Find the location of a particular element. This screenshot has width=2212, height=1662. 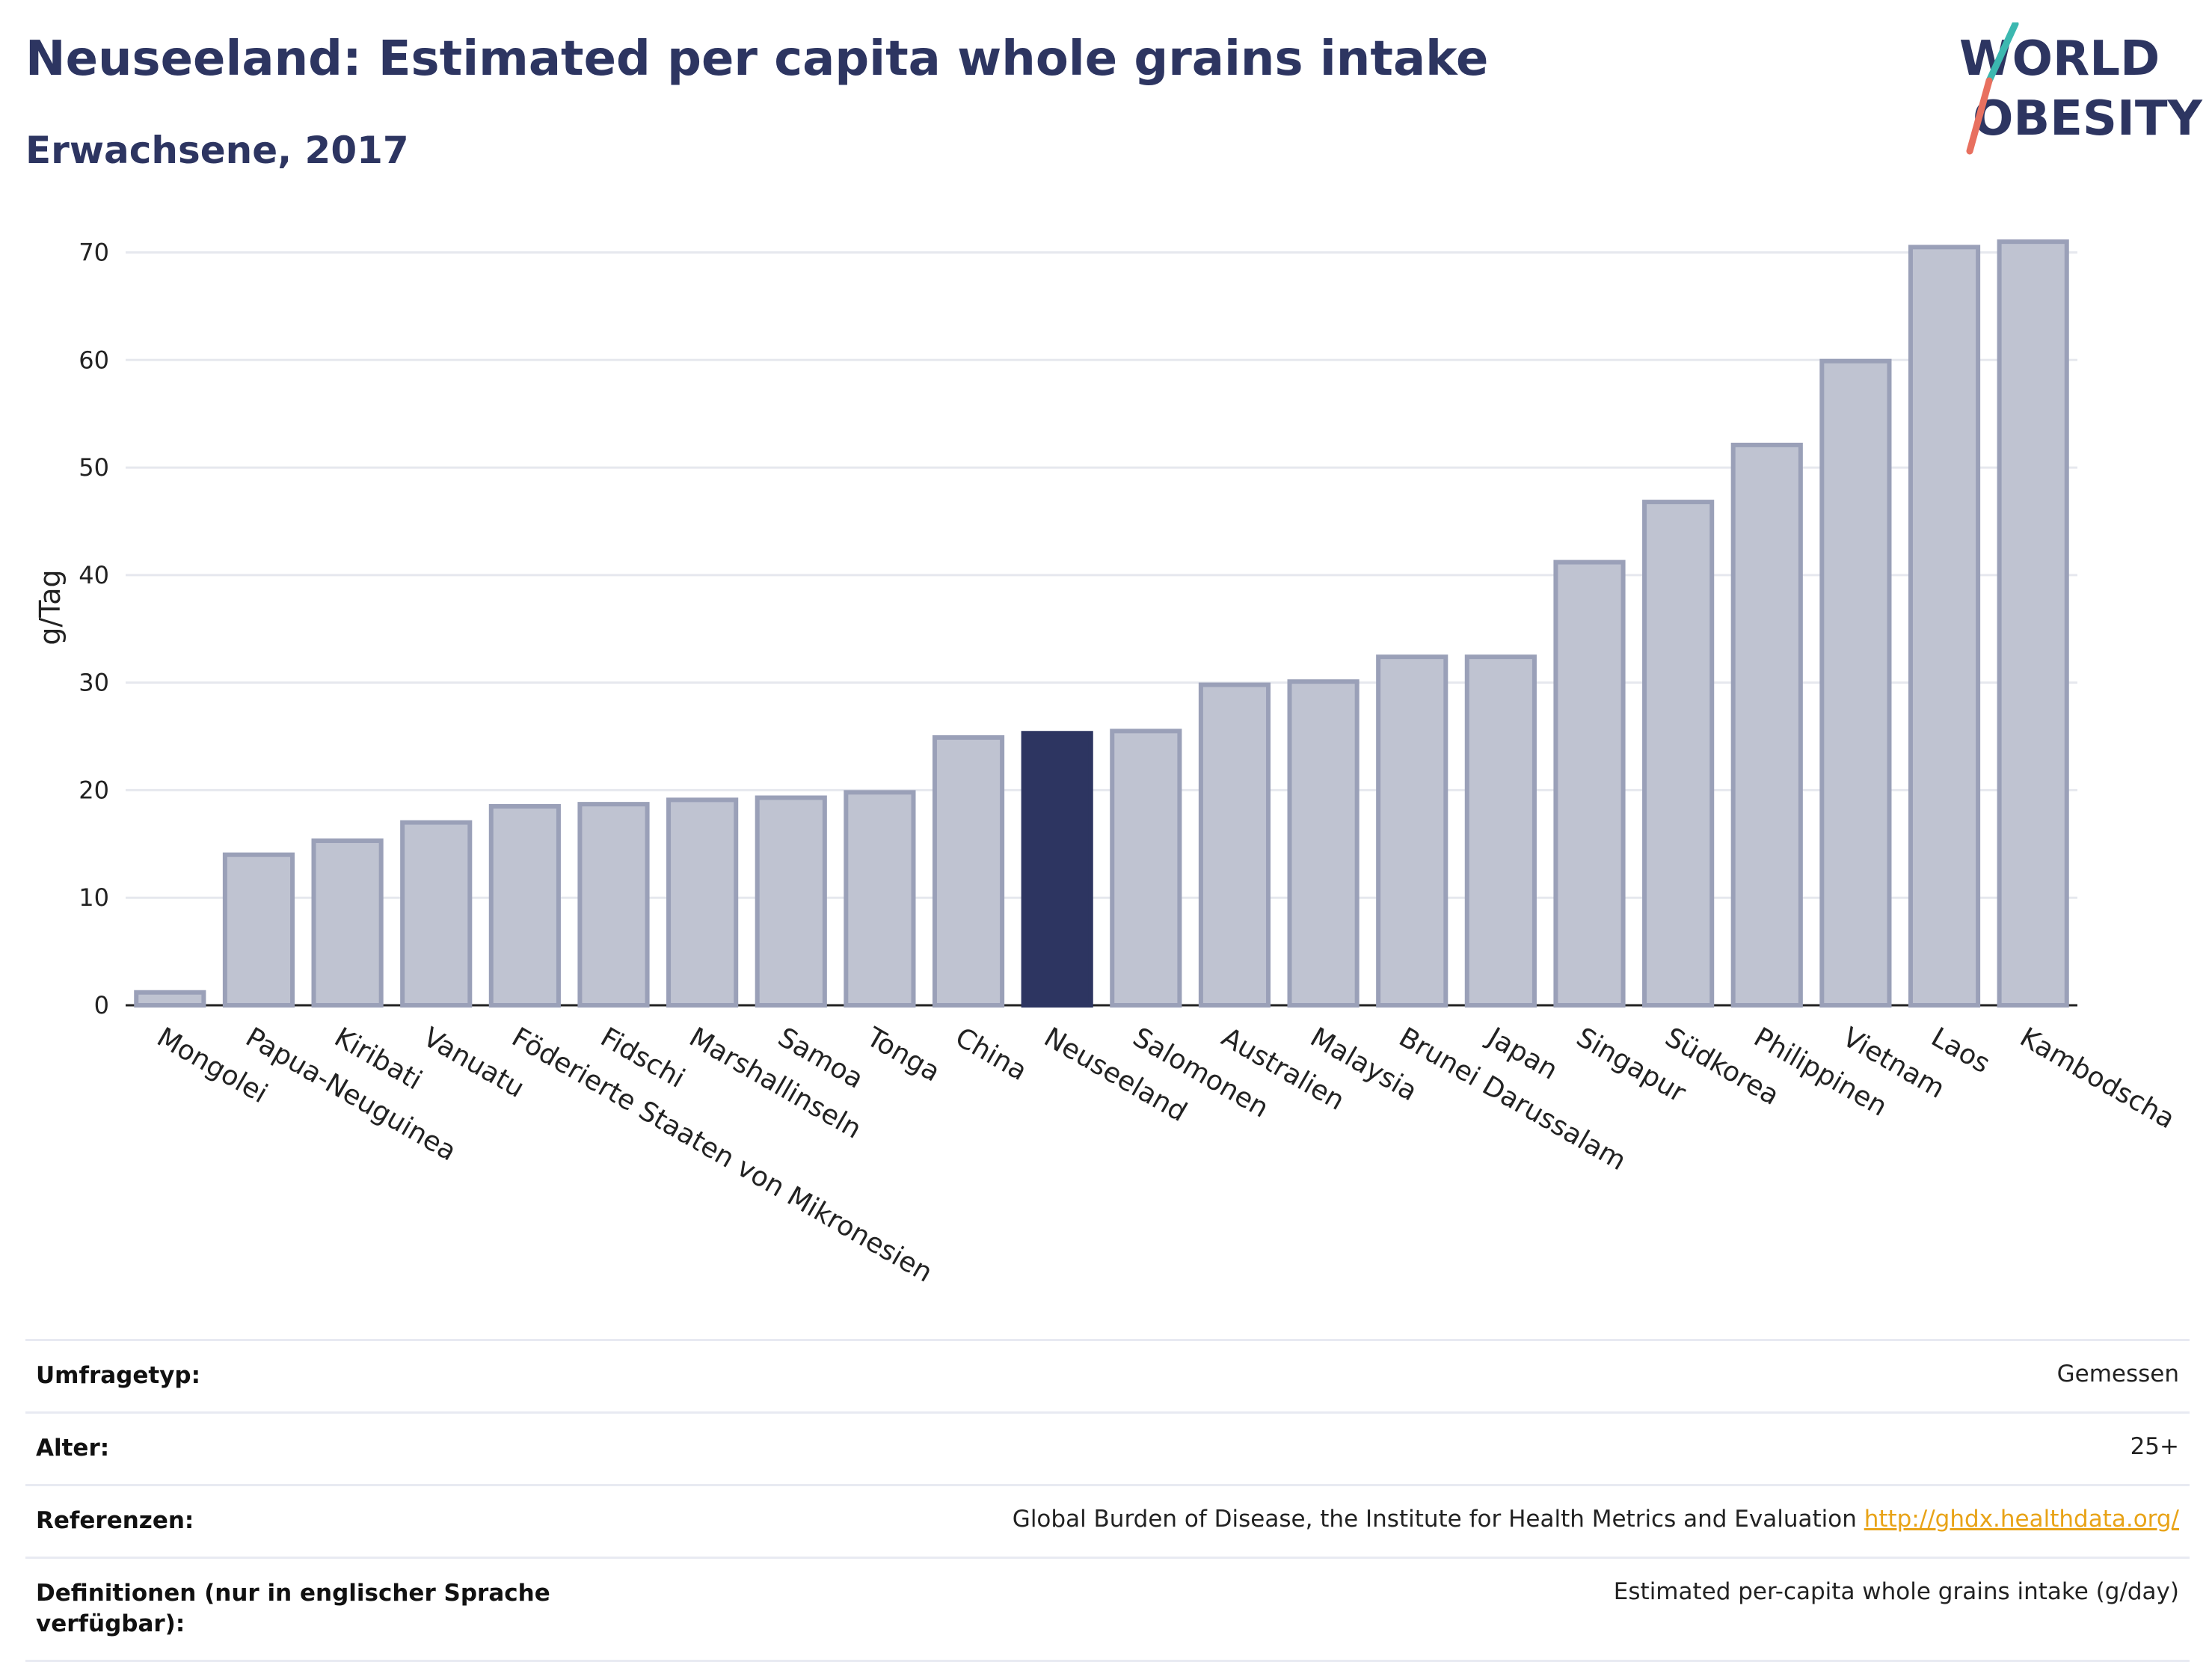

meta-value: 25+ is located at coordinates (2154, 1446).